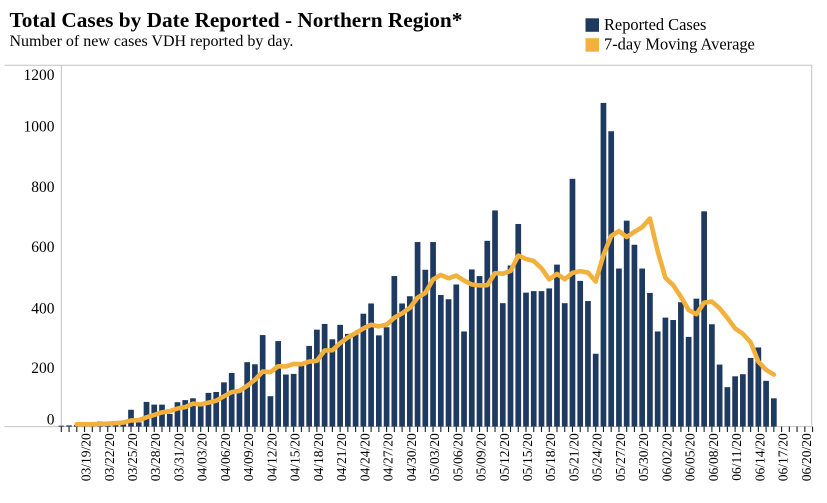 The image size is (827, 503). I want to click on svg-text: 1000, so click(39, 127).